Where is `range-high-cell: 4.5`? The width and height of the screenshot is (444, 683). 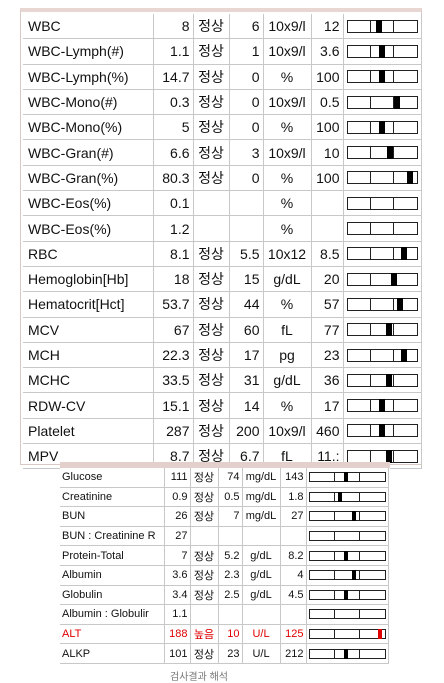
range-high-cell: 4.5 is located at coordinates (293, 595).